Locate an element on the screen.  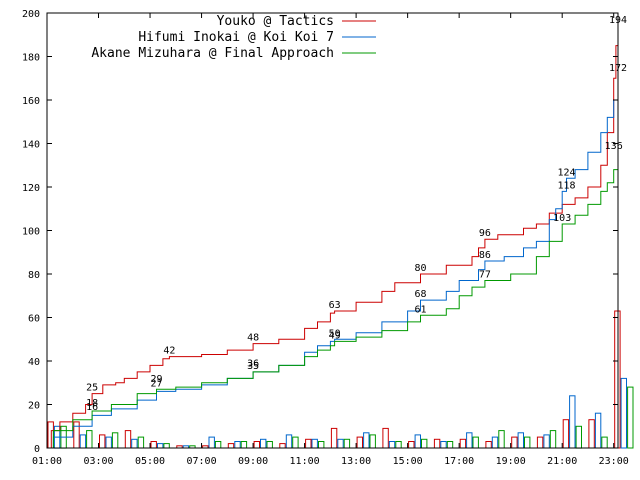
point-label: 16 is located at coordinates (92, 407).